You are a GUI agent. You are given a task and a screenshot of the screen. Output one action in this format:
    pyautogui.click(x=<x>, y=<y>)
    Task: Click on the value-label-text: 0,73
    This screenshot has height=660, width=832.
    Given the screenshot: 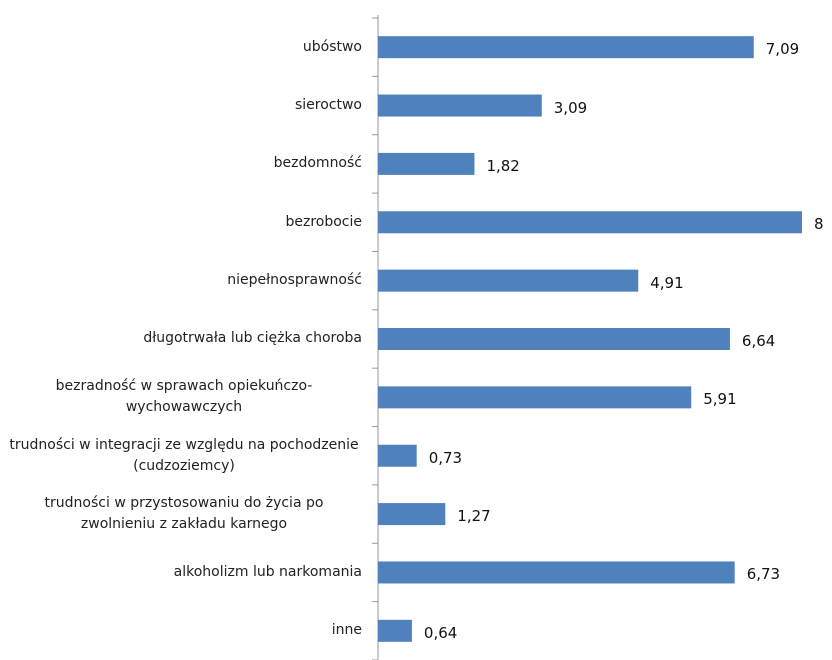 What is the action you would take?
    pyautogui.click(x=445, y=457)
    